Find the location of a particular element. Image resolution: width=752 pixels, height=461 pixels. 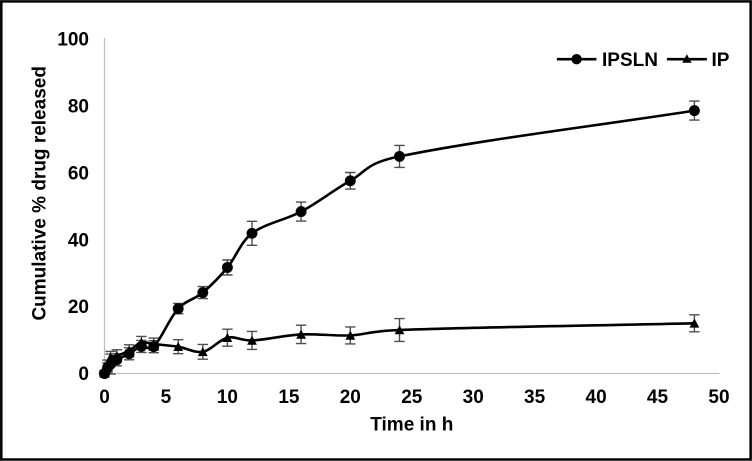

svg-text: IPSLN is located at coordinates (630, 60).